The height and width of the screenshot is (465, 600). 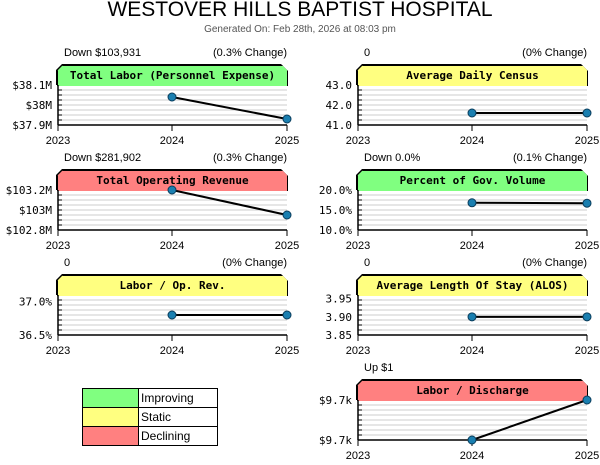 I want to click on change-amount: Up $1, so click(x=379, y=368).